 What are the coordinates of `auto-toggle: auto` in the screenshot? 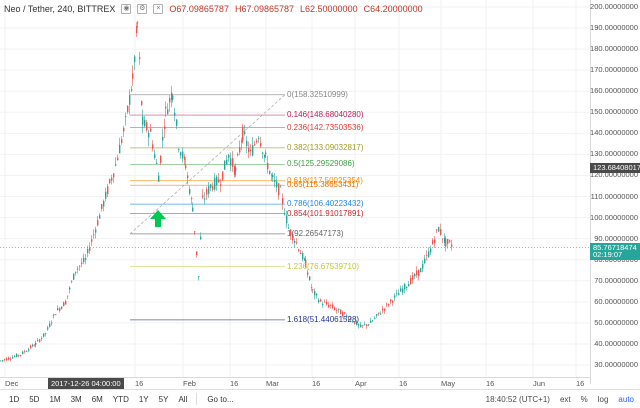 It's located at (626, 399).